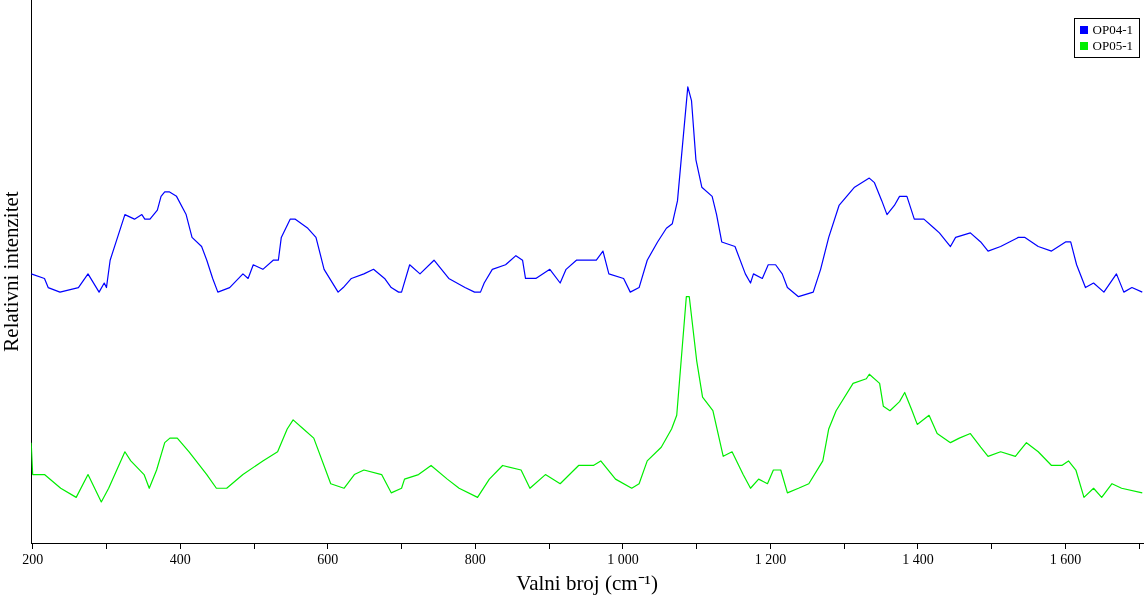 Image resolution: width=1144 pixels, height=599 pixels. What do you see at coordinates (918, 560) in the screenshot?
I see `x-tick-label: 1 400` at bounding box center [918, 560].